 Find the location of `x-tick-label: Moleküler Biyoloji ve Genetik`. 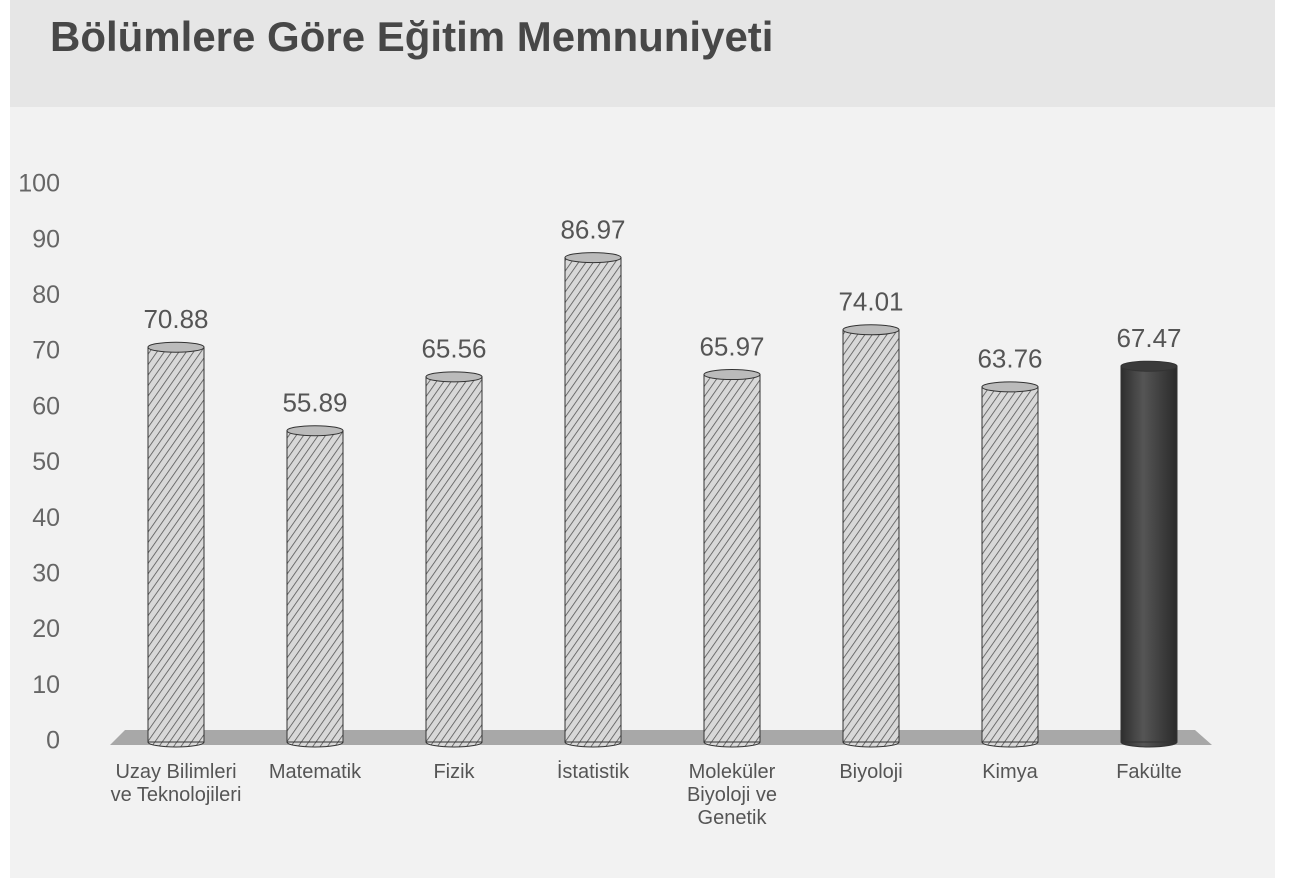

x-tick-label: Moleküler Biyoloji ve Genetik is located at coordinates (732, 795).